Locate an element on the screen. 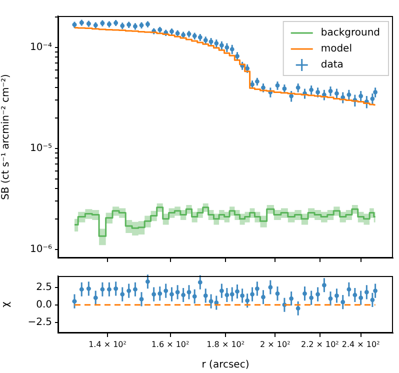  y-tick-label: −2.5 is located at coordinates (40, 322).